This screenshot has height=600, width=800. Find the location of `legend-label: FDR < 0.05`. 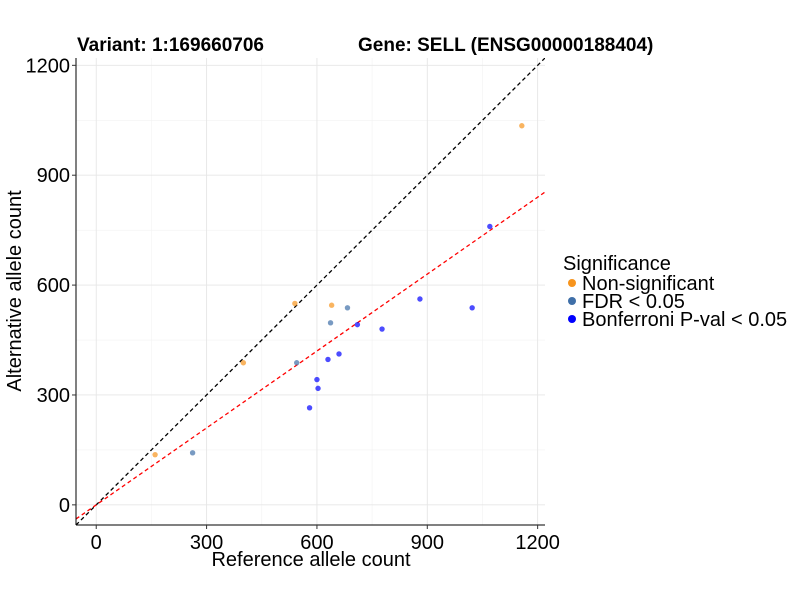

legend-label: FDR < 0.05 is located at coordinates (633, 302).